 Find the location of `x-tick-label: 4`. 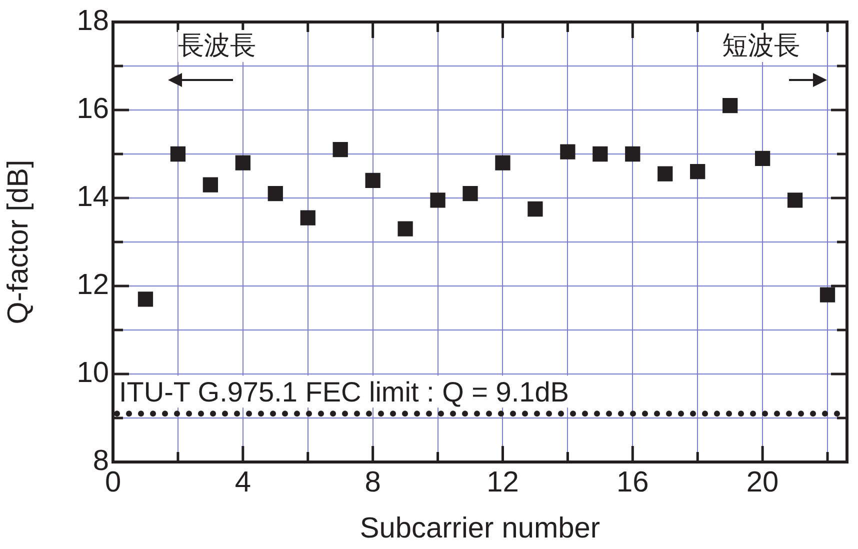

x-tick-label: 4 is located at coordinates (242, 482).